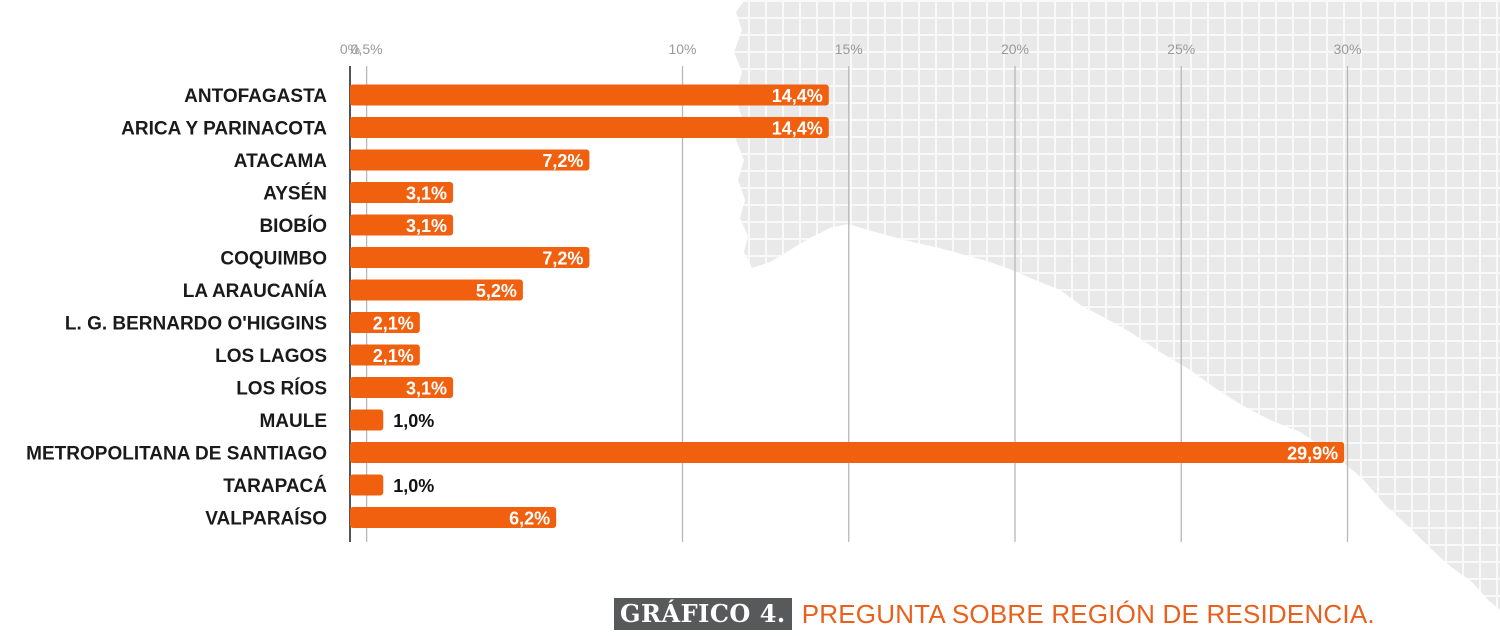  What do you see at coordinates (682, 49) in the screenshot?
I see `x-tick-label: 10%` at bounding box center [682, 49].